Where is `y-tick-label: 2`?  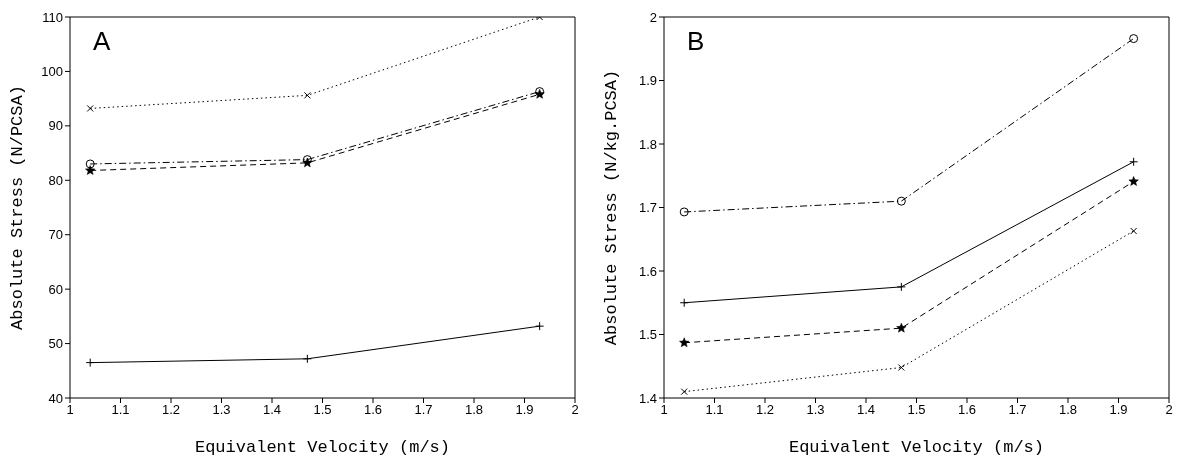 y-tick-label: 2 is located at coordinates (653, 17).